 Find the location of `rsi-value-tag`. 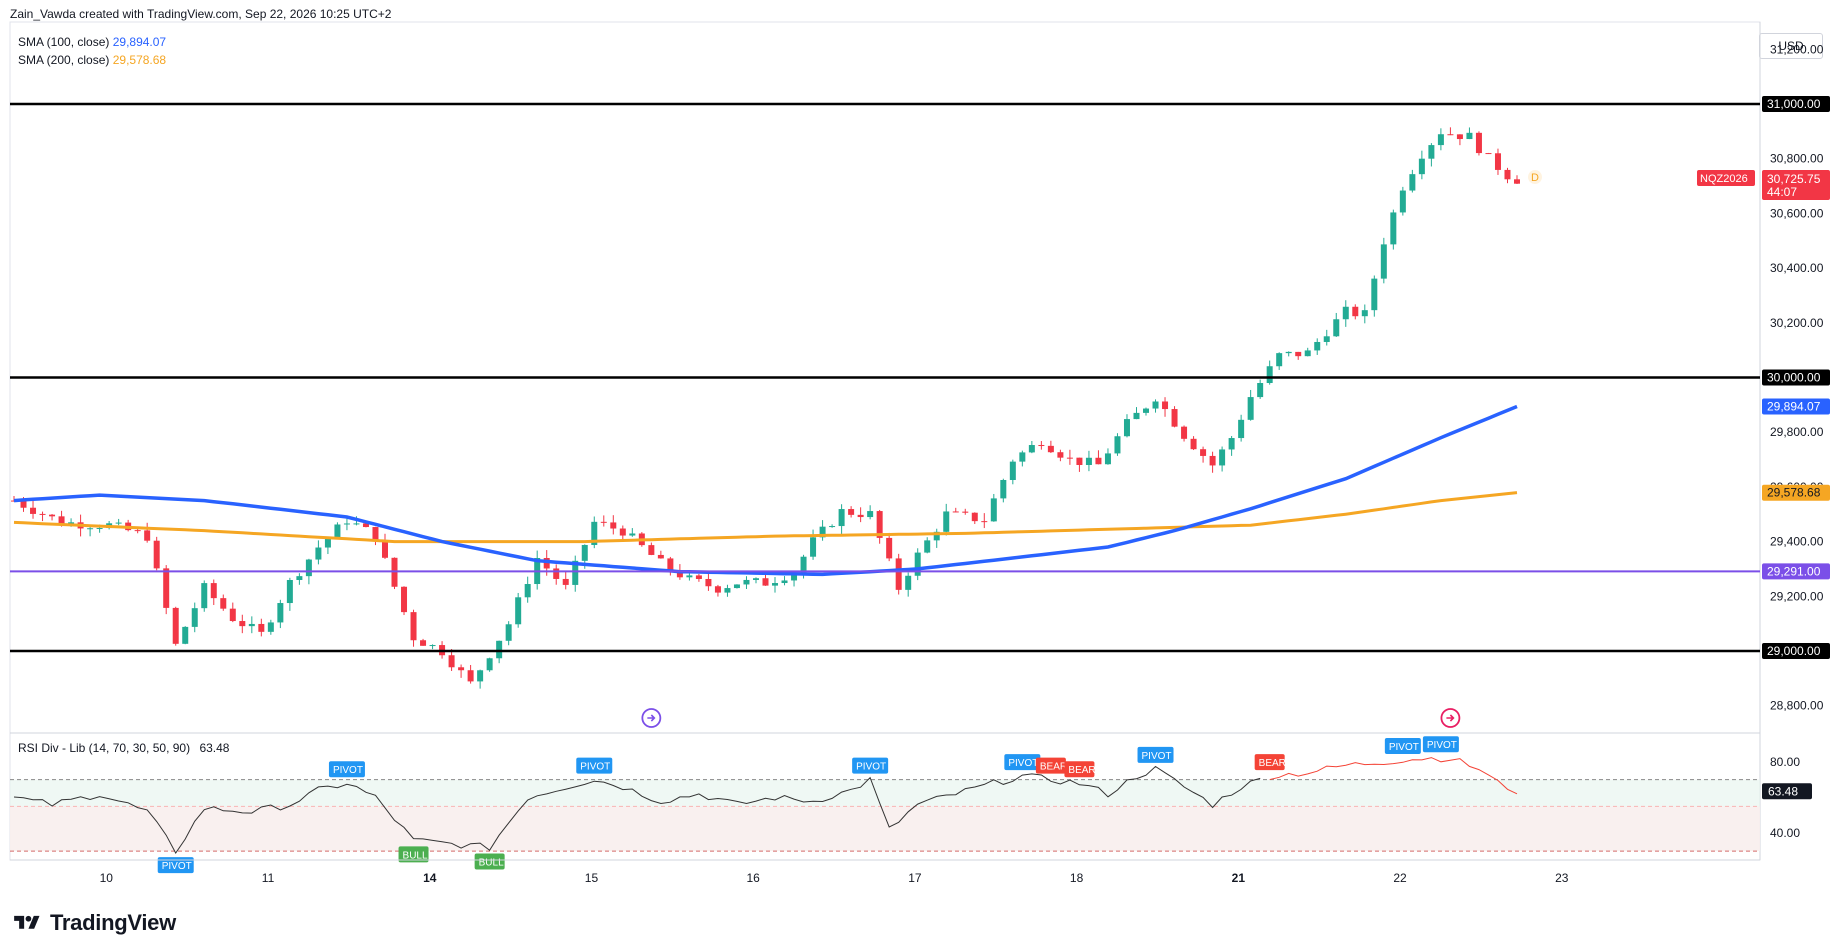

rsi-value-tag is located at coordinates (1787, 791).